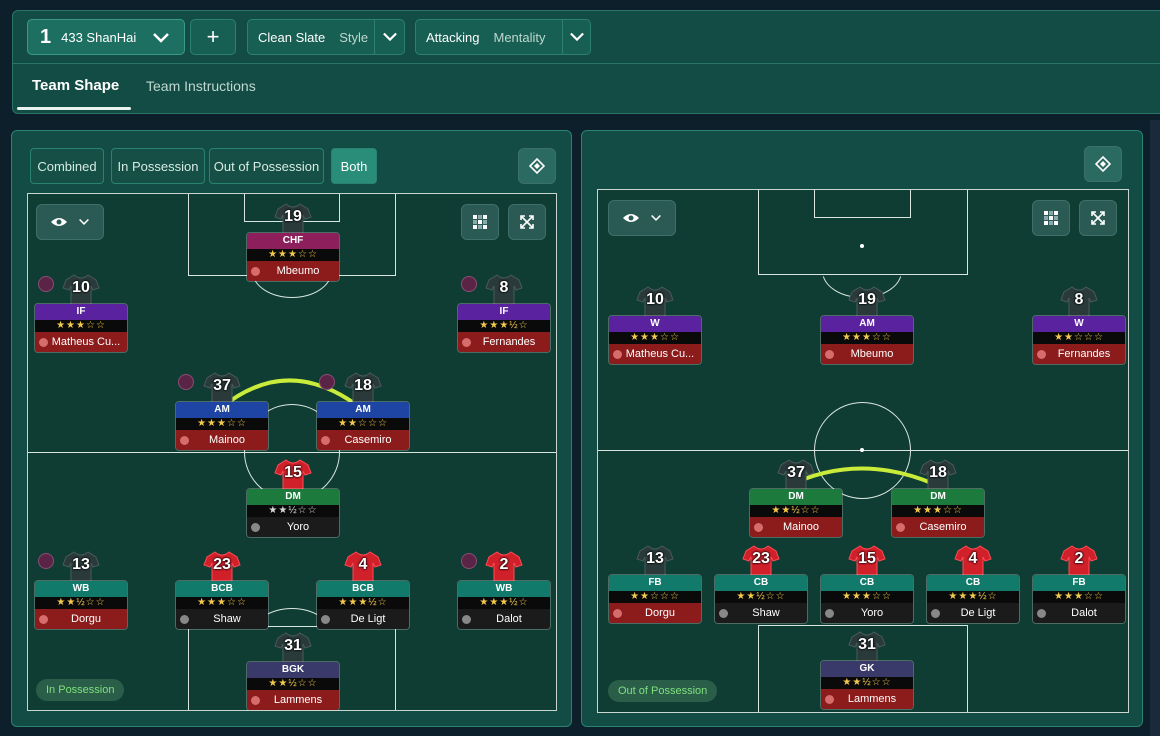 Image resolution: width=1160 pixels, height=736 pixels. What do you see at coordinates (862, 204) in the screenshot?
I see `top-goal-box` at bounding box center [862, 204].